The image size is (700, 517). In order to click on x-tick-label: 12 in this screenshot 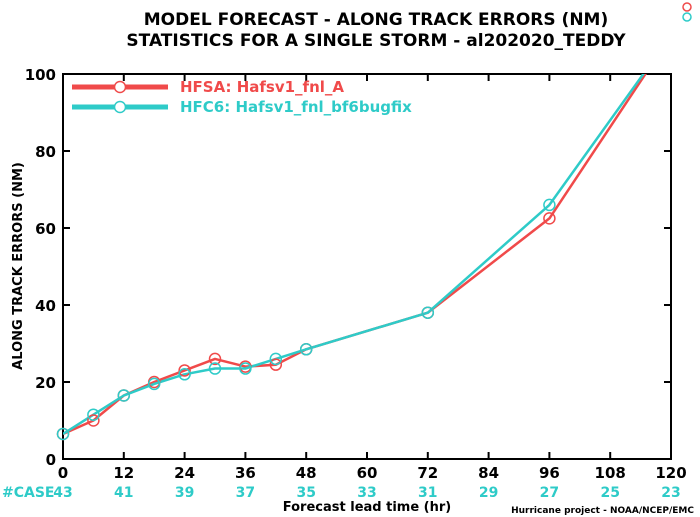, I will do `click(123, 473)`.